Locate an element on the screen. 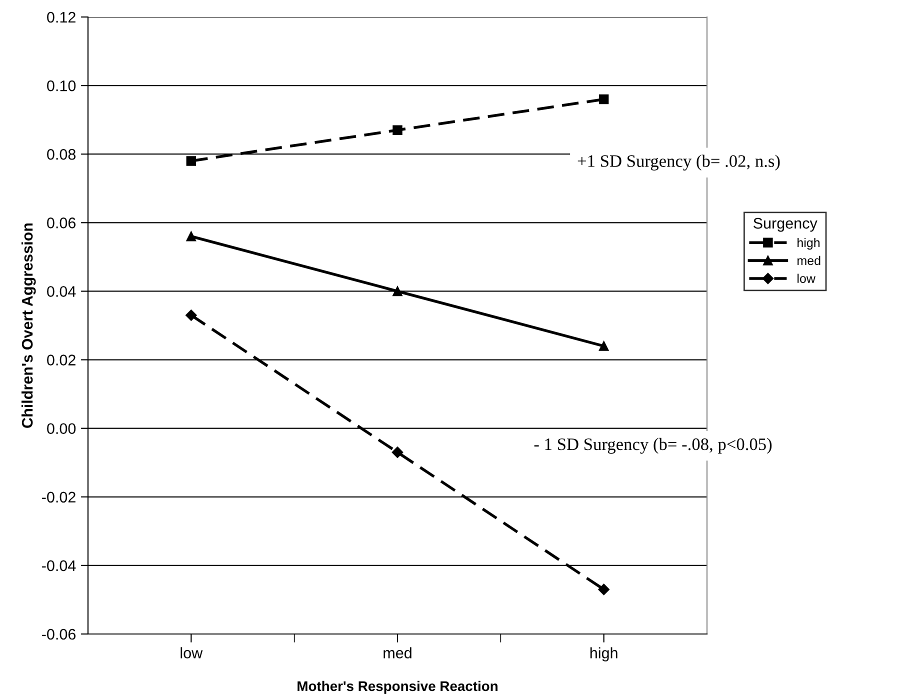 The height and width of the screenshot is (698, 904). y-tick-label: -0.02 is located at coordinates (59, 497).